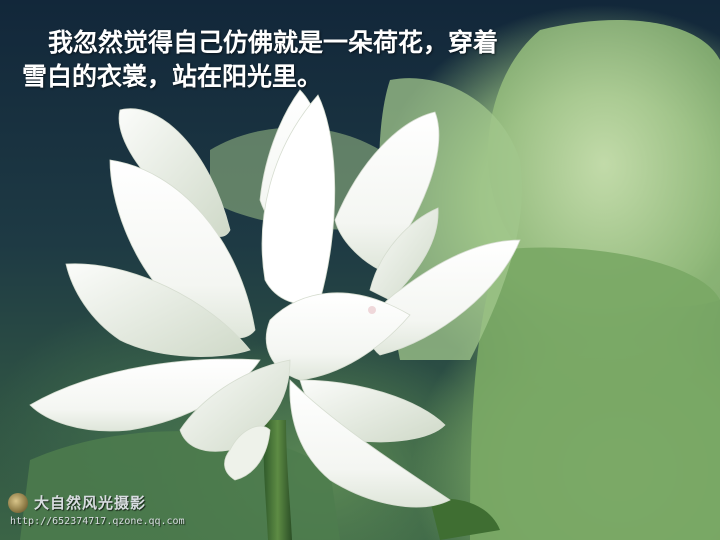 Image resolution: width=720 pixels, height=540 pixels. What do you see at coordinates (90, 503) in the screenshot?
I see `watermark-title: 大自然风光摄影` at bounding box center [90, 503].